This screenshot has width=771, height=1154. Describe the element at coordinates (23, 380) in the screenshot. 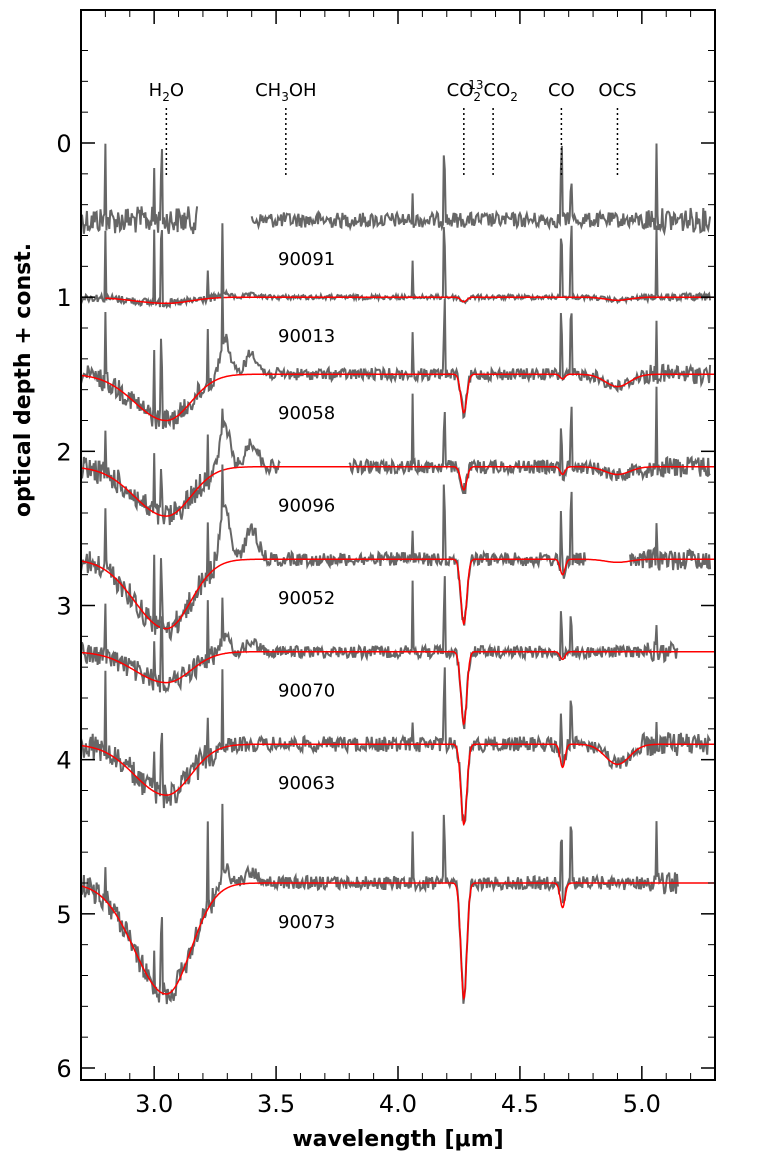

I see `y-axis-title: optical depth + const.` at that location.